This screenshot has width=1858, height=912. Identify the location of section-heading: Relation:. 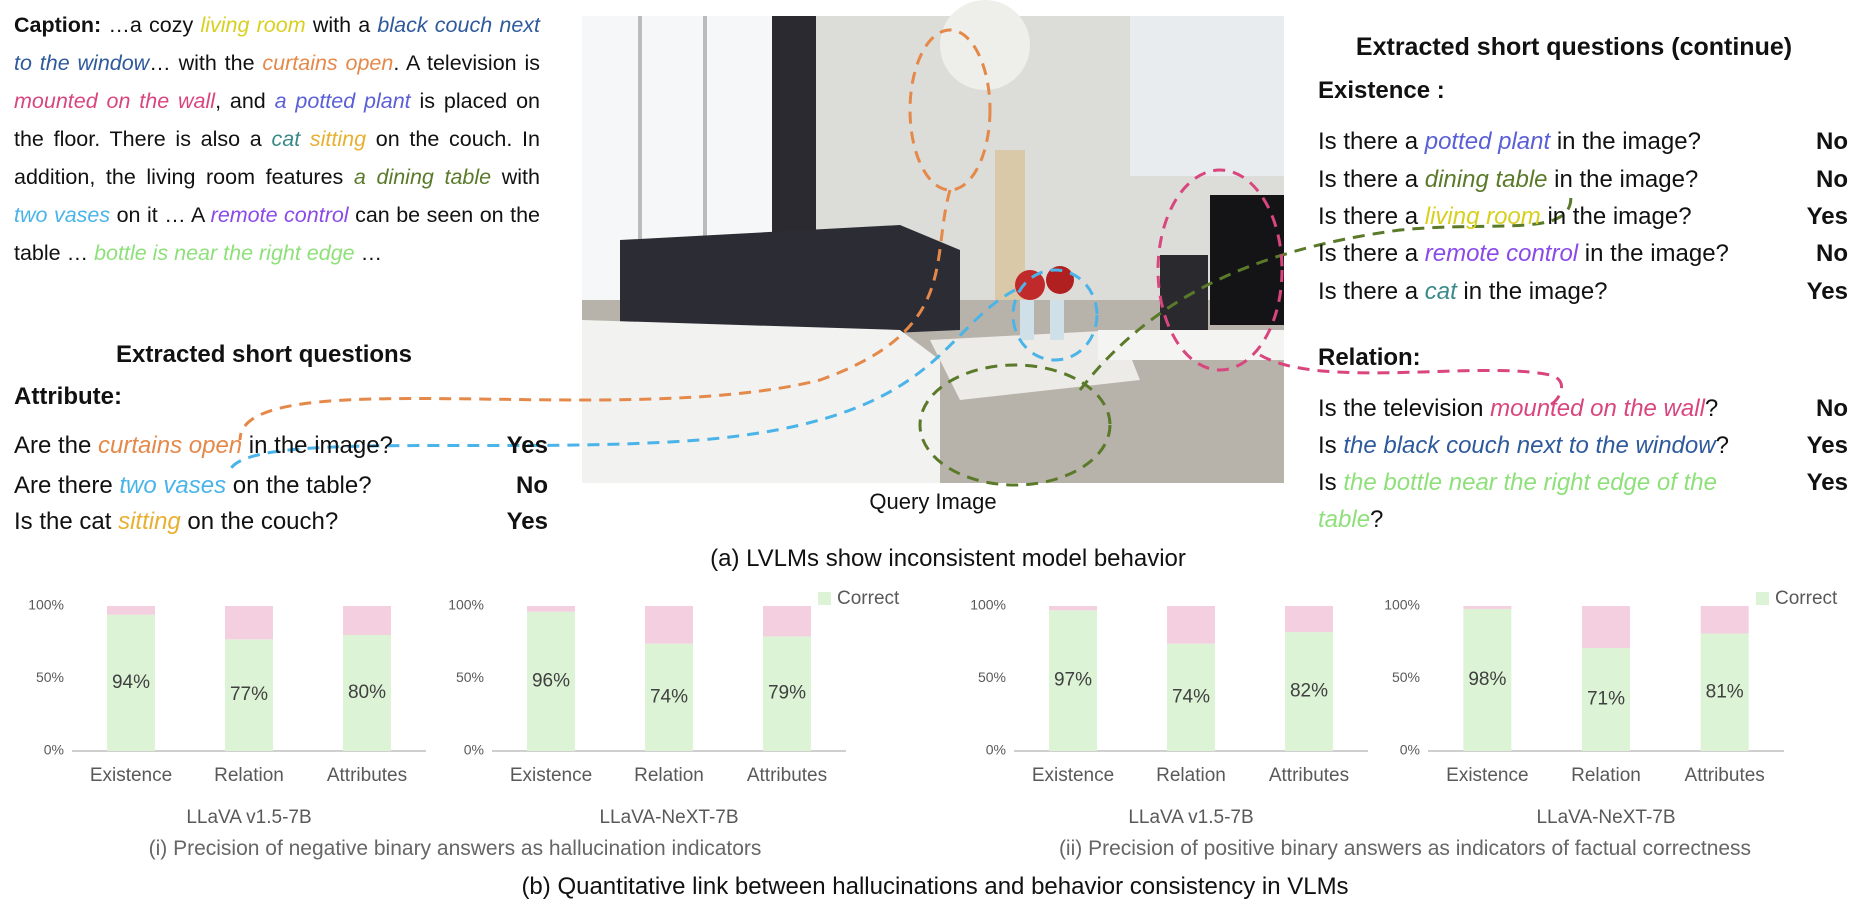
(1369, 357).